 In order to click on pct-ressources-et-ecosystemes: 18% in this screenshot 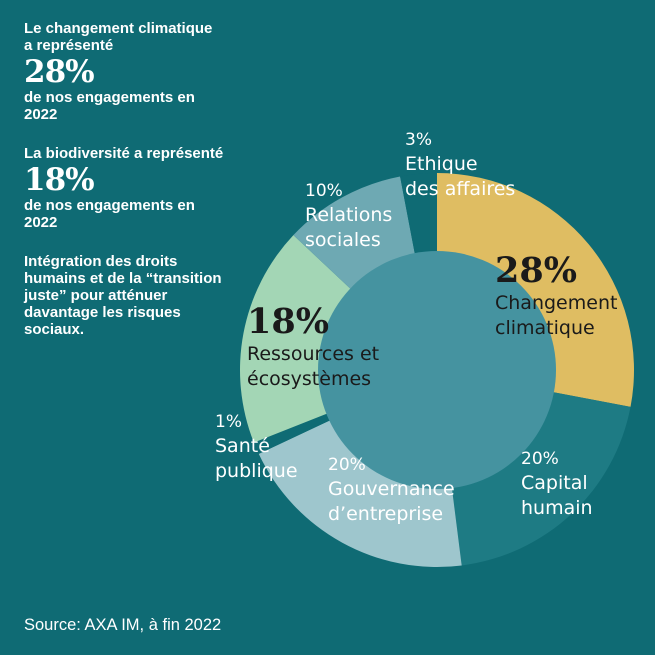, I will do `click(288, 321)`.